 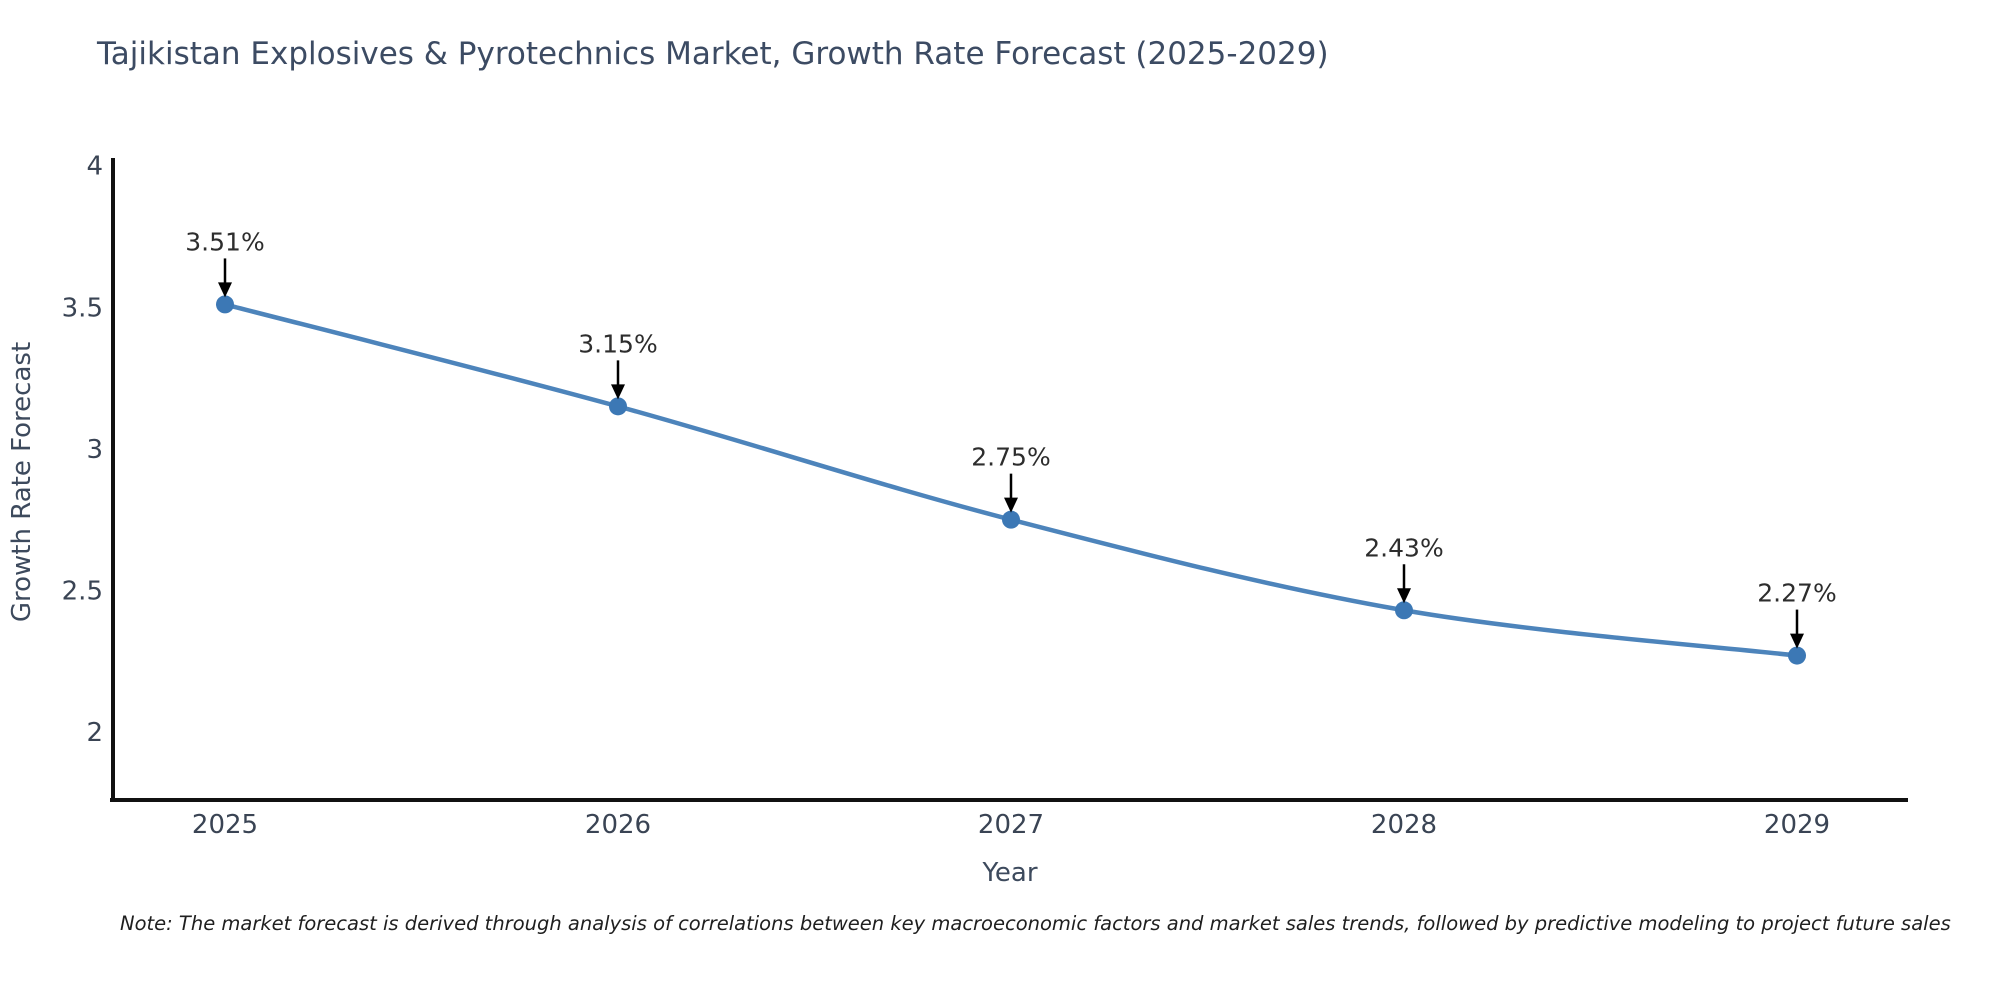 I want to click on annotation-label: 2.27%, so click(x=1796, y=593).